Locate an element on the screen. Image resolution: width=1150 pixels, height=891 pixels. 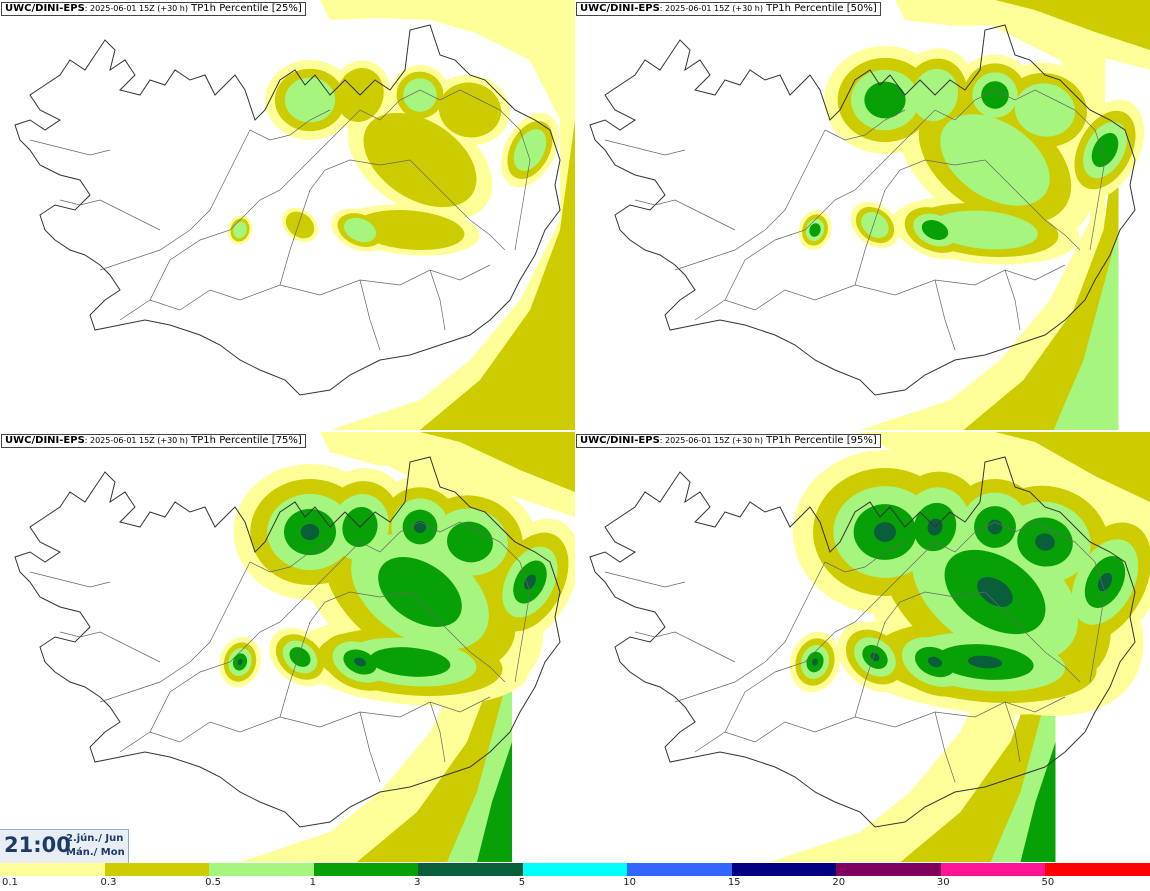
legend-tick-label: 30 is located at coordinates (943, 882).